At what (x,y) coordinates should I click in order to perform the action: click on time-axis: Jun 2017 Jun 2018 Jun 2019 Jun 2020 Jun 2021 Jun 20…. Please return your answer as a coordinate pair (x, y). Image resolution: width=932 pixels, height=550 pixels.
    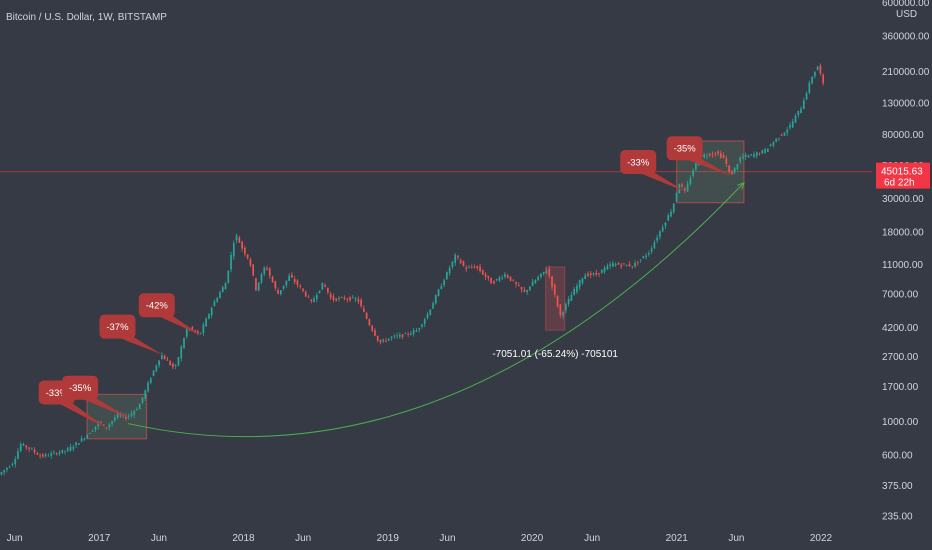
    Looking at the image, I should click on (420, 538).